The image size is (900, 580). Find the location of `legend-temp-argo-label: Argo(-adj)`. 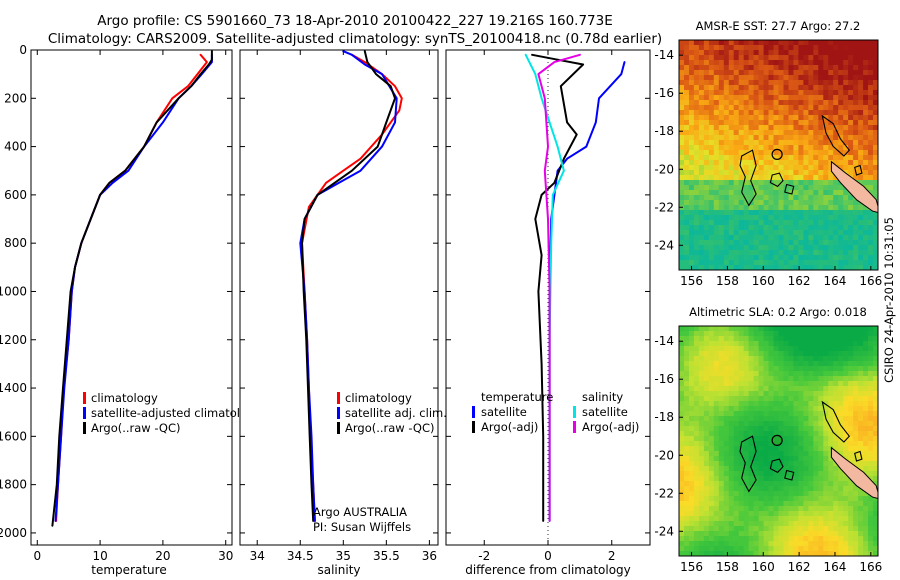

legend-temp-argo-label: Argo(-adj) is located at coordinates (509, 427).